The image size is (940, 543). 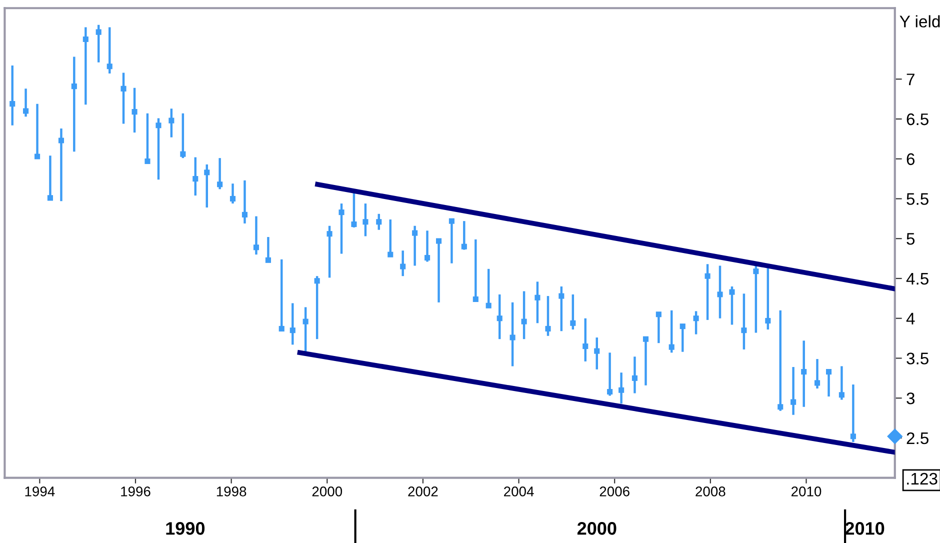 I want to click on y-axis-title: Y ield, so click(x=920, y=21).